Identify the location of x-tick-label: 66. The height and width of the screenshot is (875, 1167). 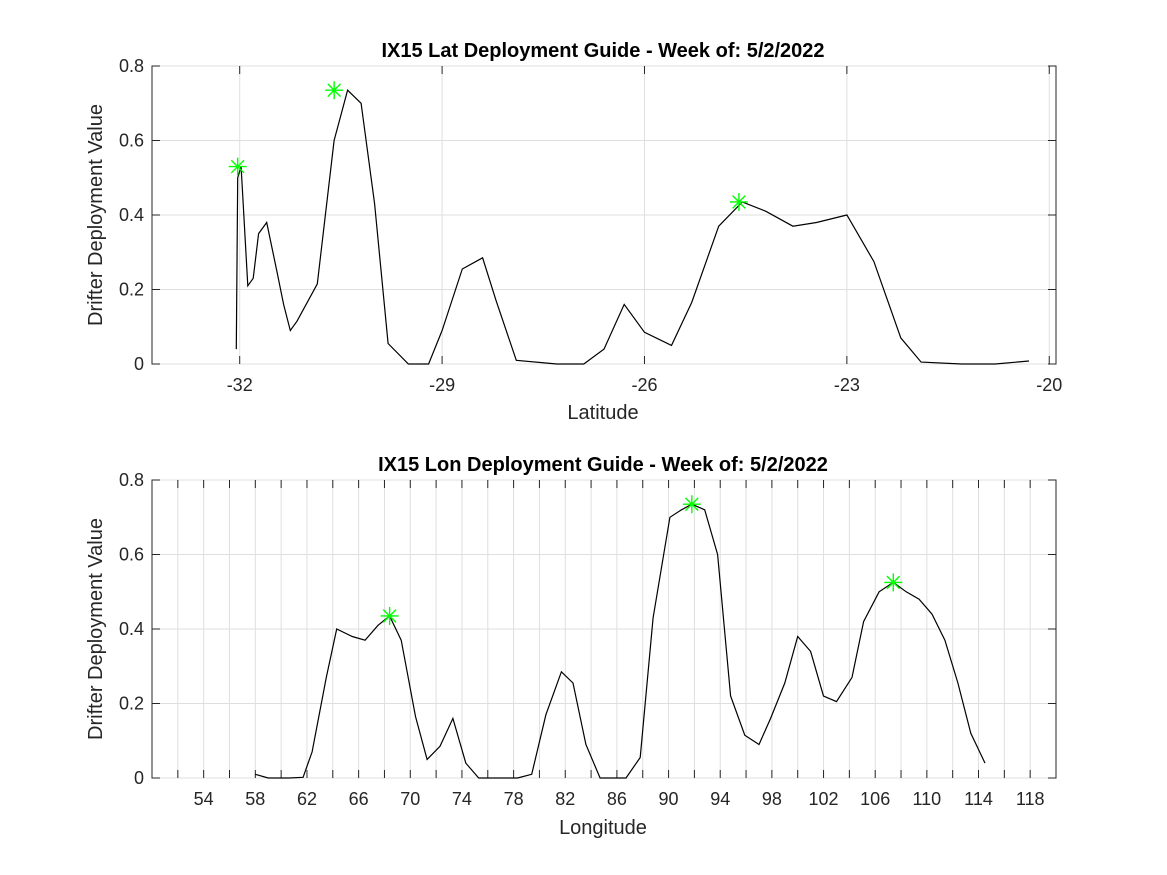
(359, 799).